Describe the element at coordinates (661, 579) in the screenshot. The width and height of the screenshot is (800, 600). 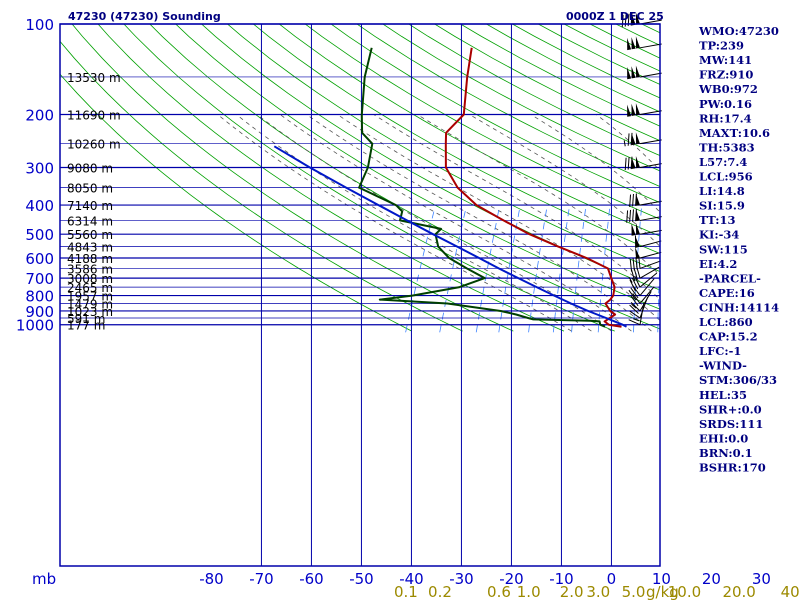
I see `temperature-label: 10` at that location.